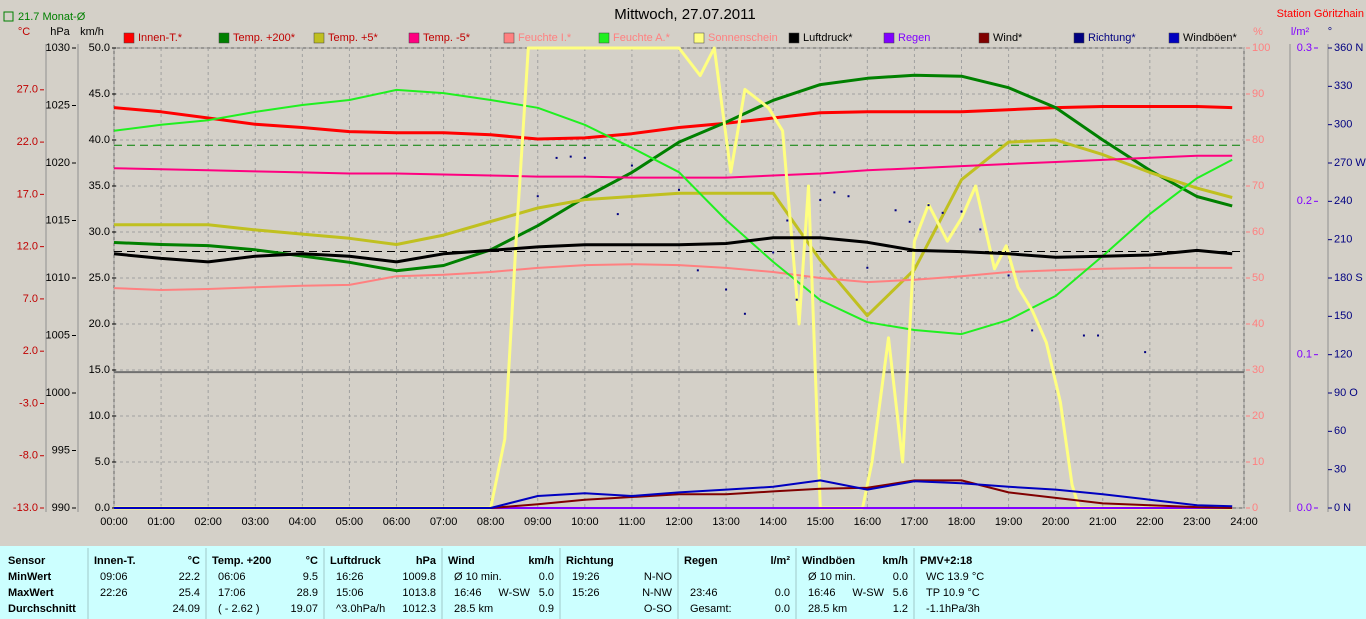 The image size is (1366, 619). Describe the element at coordinates (99, 48) in the screenshot. I see `y-tick-label: 50.0` at that location.